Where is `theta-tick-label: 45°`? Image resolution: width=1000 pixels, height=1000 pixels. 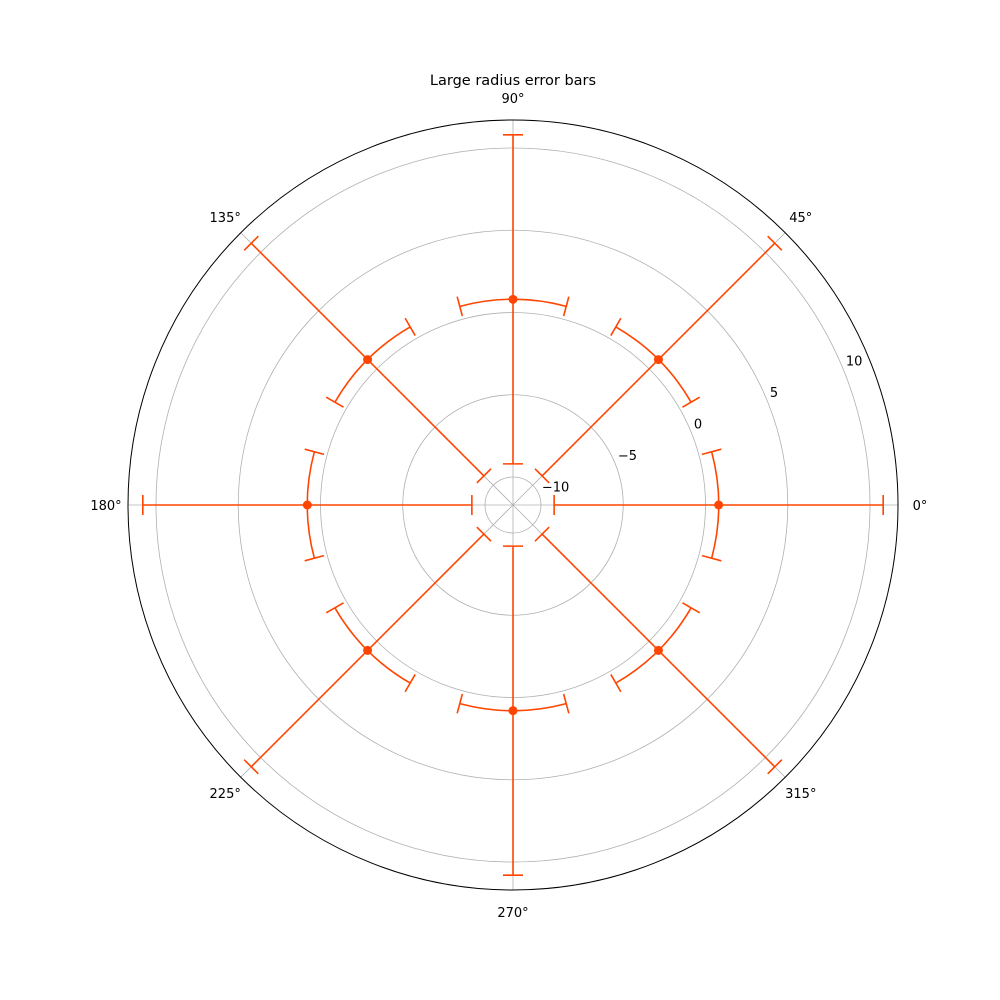
theta-tick-label: 45° is located at coordinates (800, 218).